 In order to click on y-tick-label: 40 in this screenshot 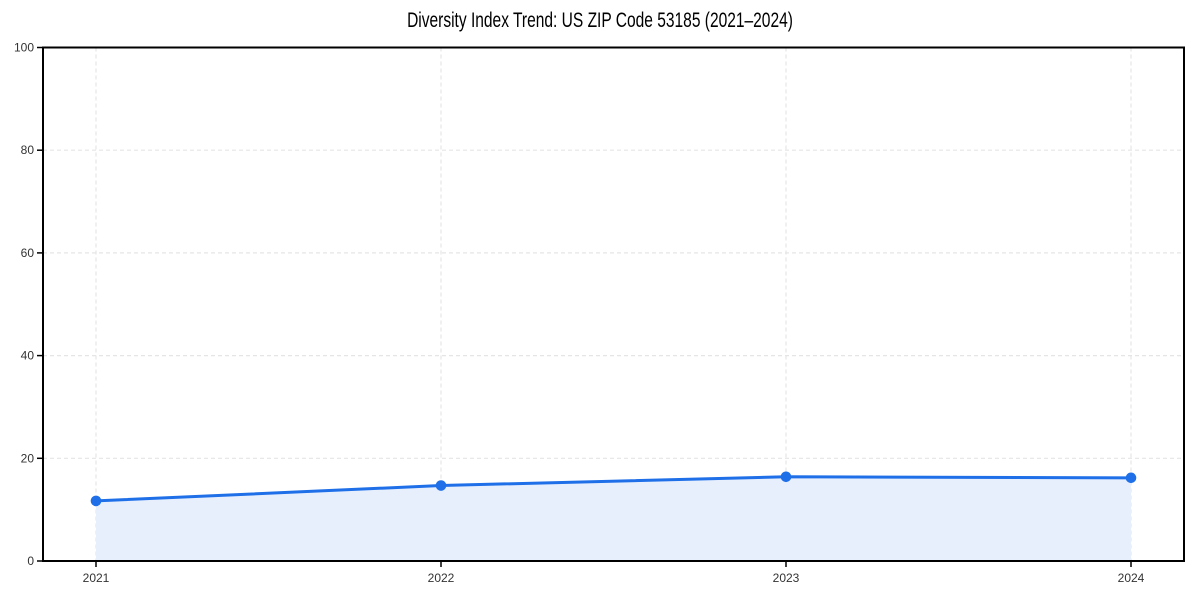, I will do `click(28, 356)`.